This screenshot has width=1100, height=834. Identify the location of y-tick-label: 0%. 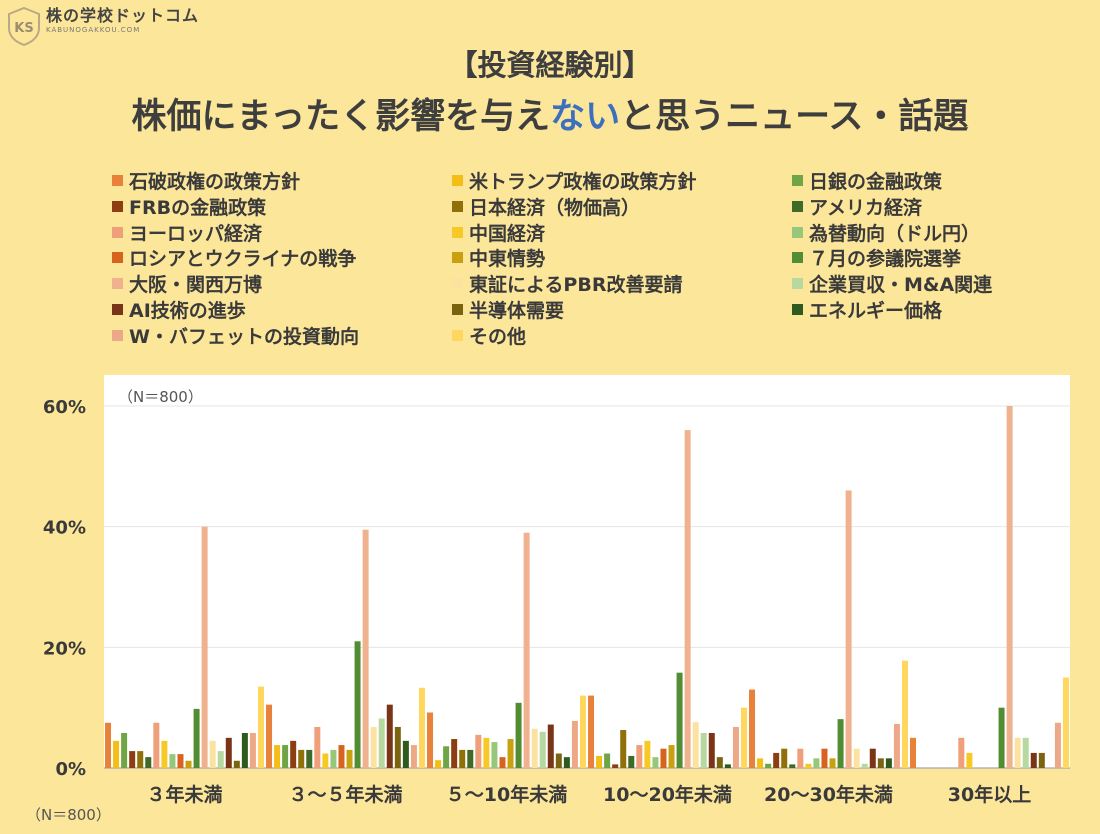
(70, 769).